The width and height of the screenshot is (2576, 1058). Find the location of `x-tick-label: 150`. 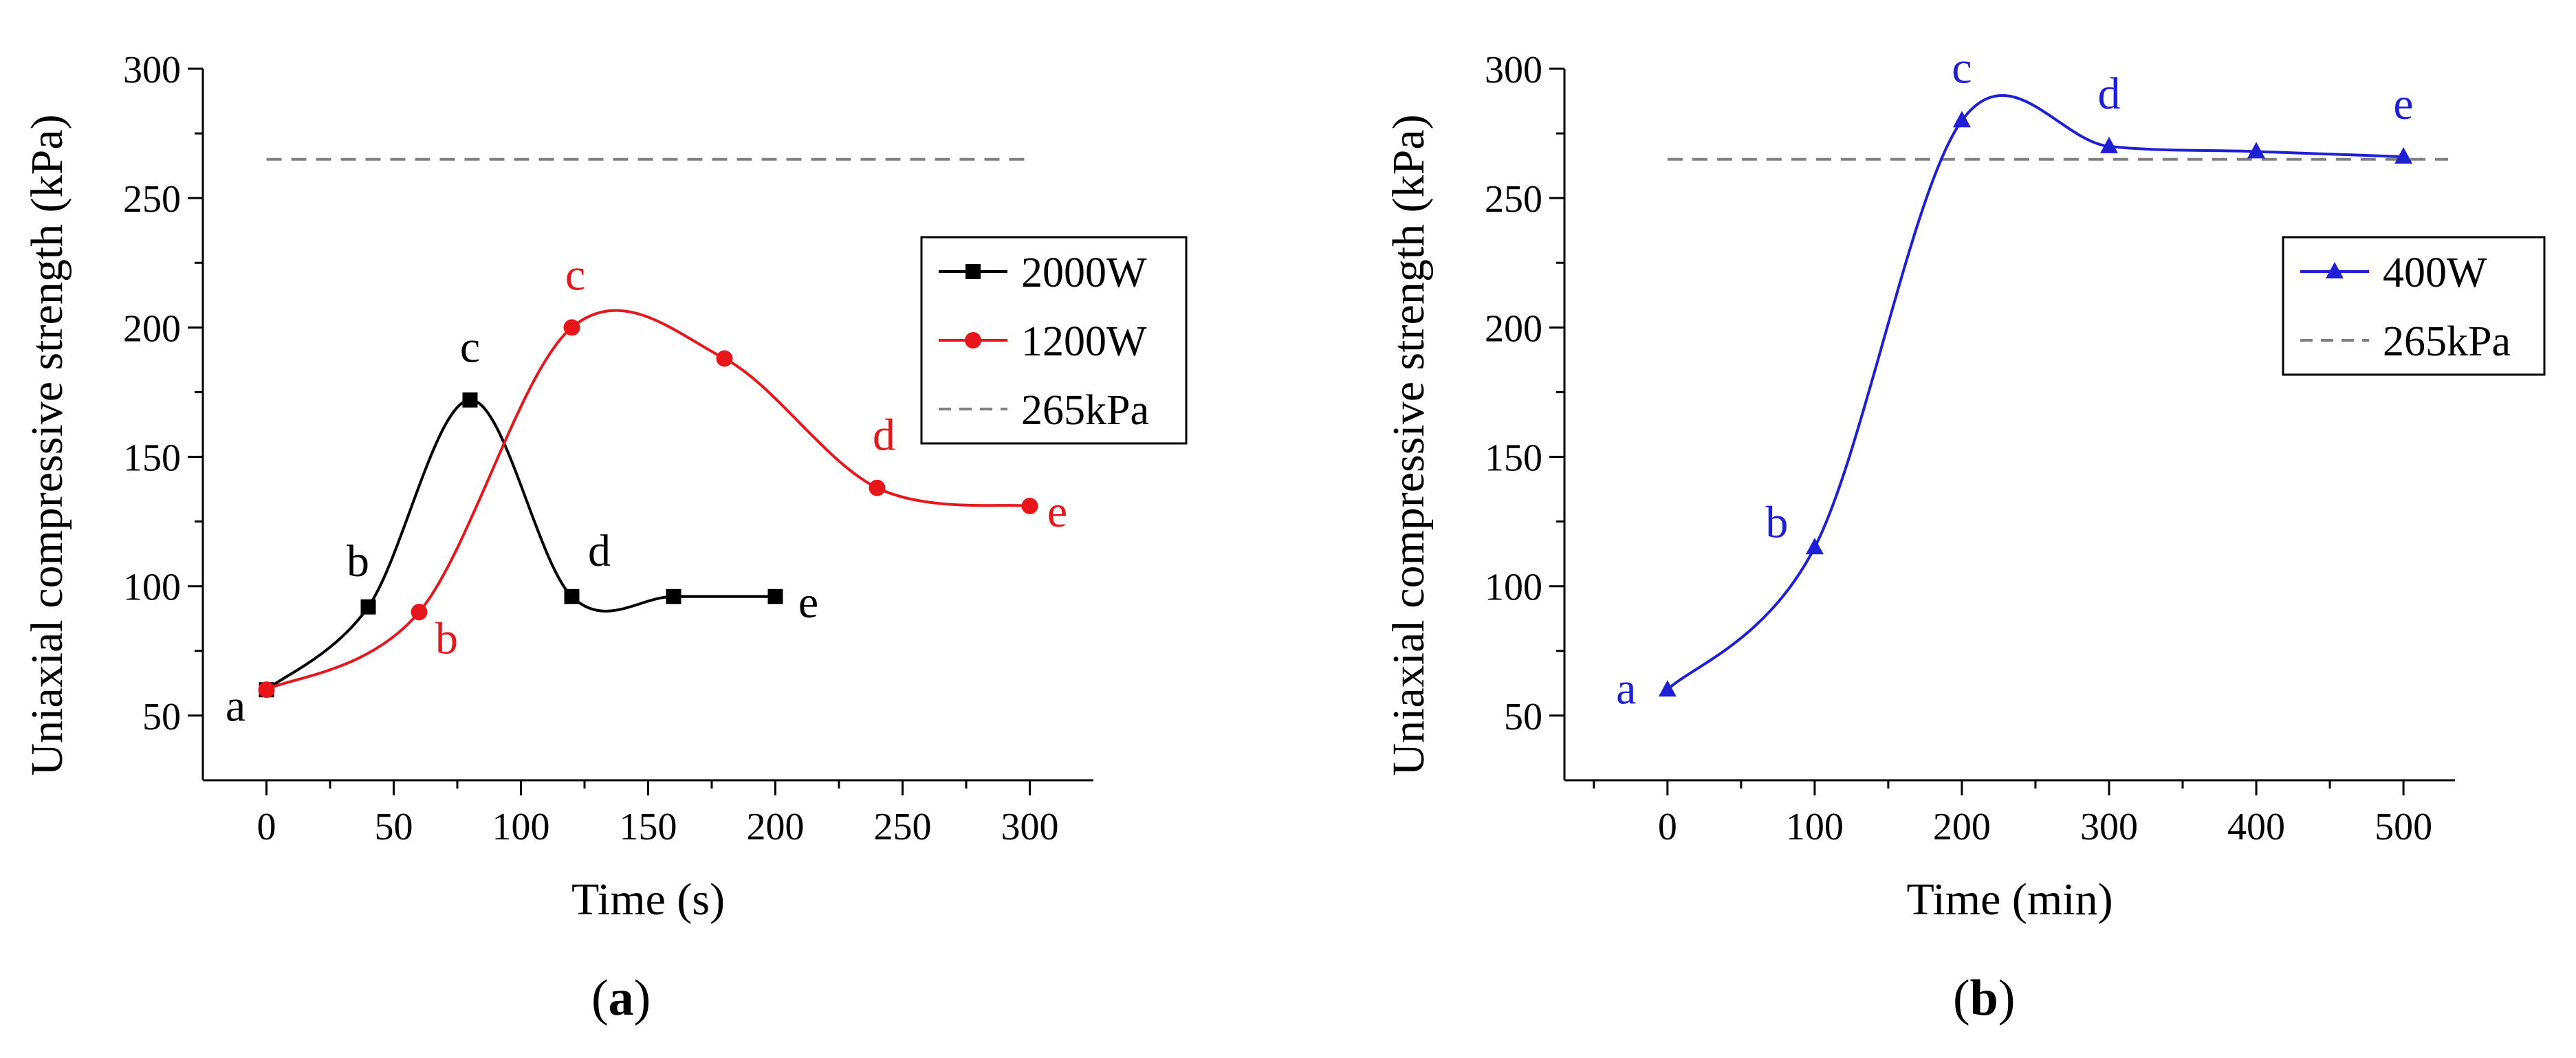

x-tick-label: 150 is located at coordinates (648, 827).